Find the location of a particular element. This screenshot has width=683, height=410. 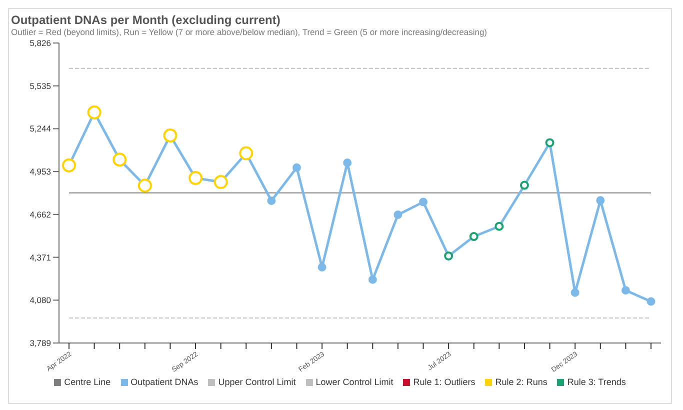

legend-label: Lower Control Limit is located at coordinates (355, 382).